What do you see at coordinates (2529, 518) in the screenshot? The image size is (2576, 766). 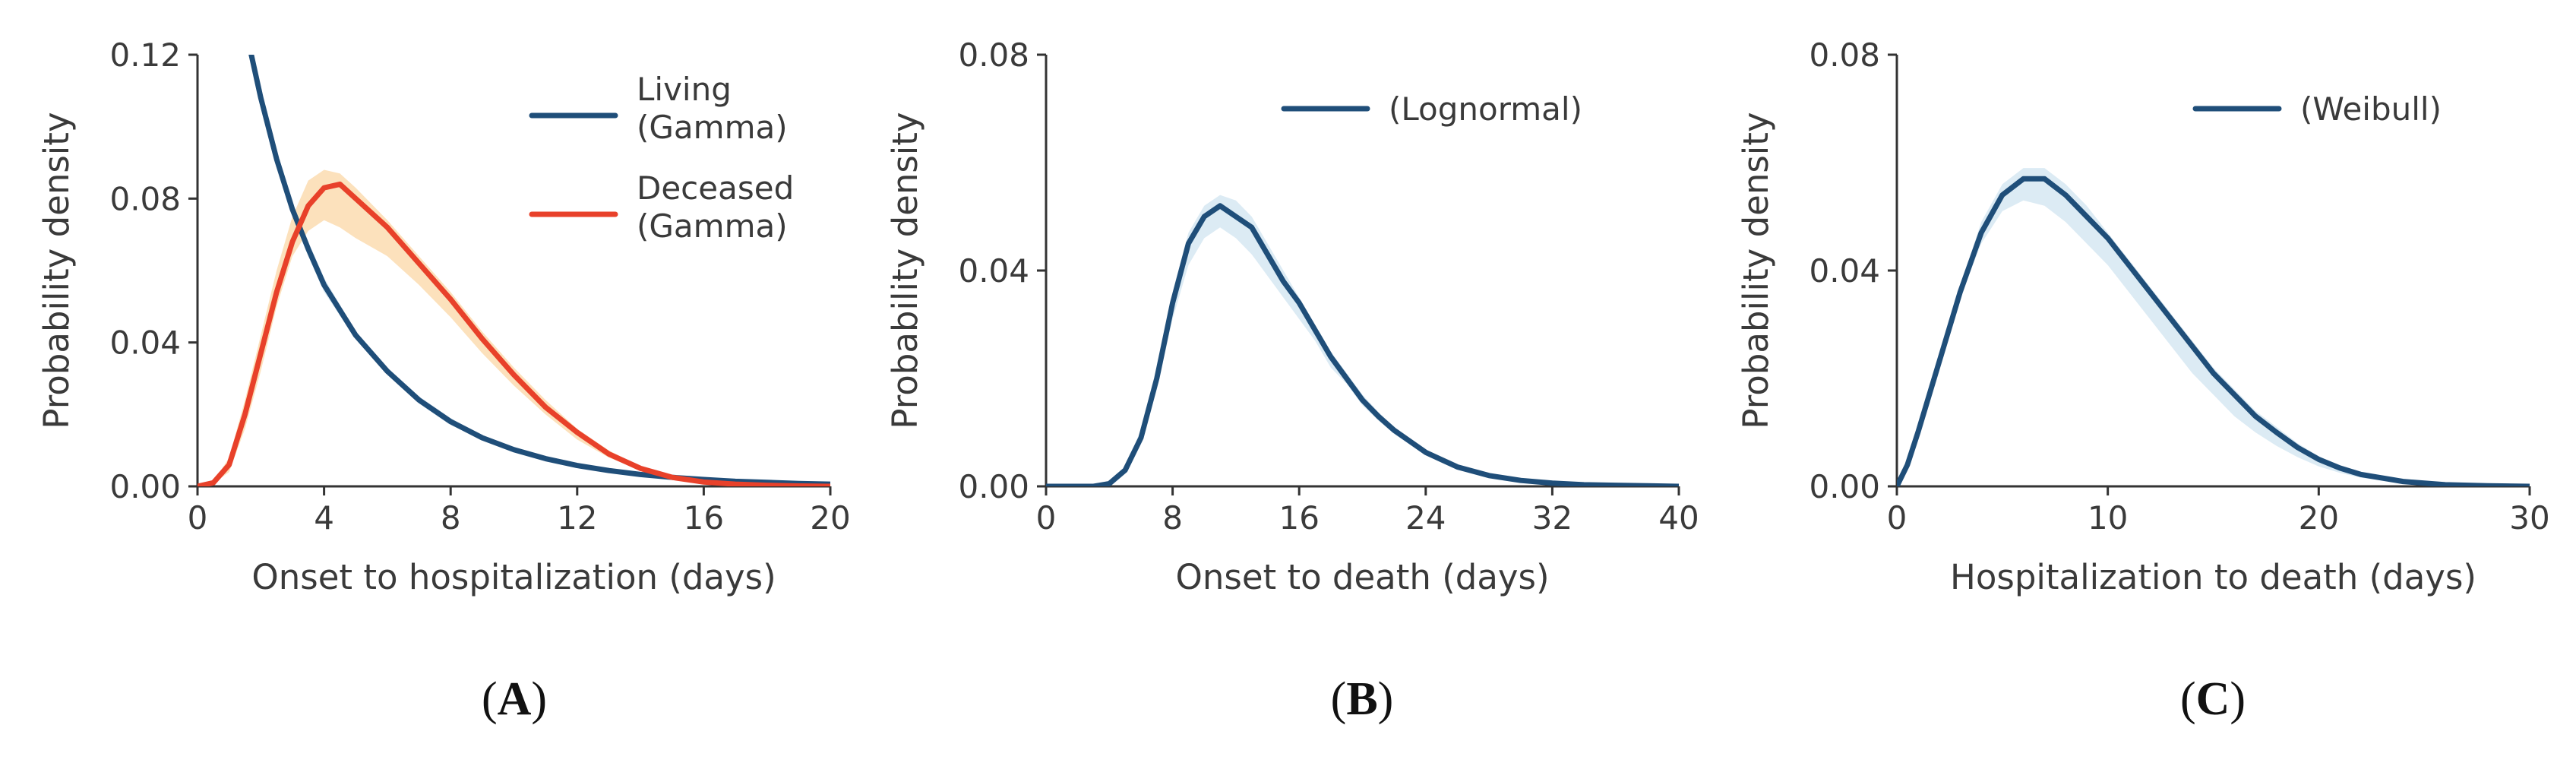 I see `x-tick-label: 30` at bounding box center [2529, 518].